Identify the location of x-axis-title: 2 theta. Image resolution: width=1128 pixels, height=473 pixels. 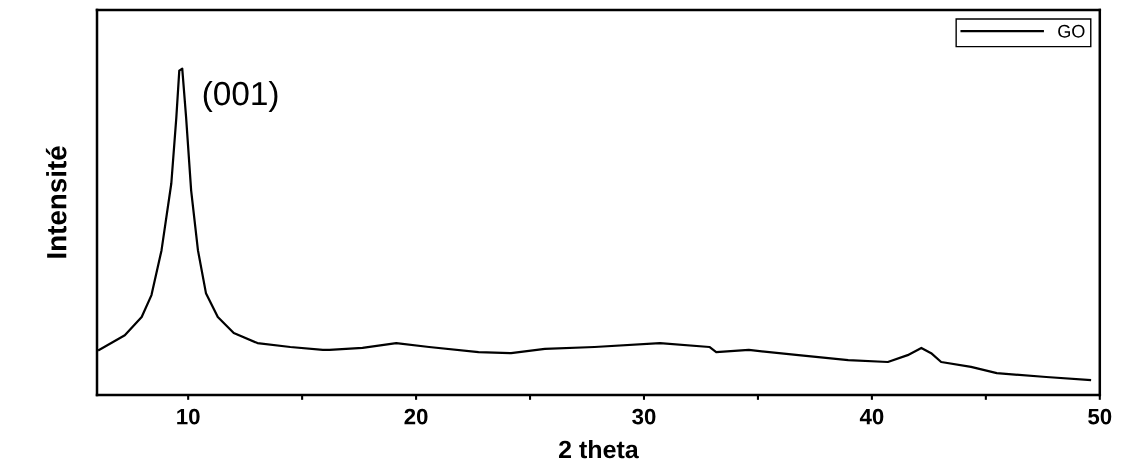
(598, 449).